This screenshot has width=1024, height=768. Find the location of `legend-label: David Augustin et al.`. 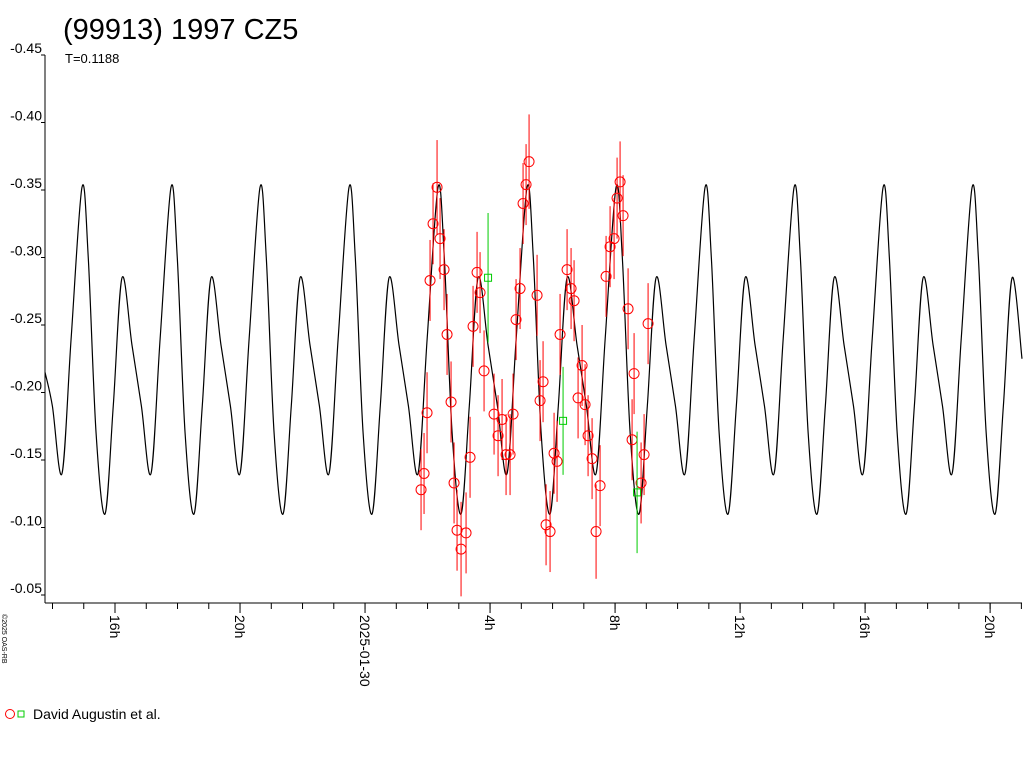

legend-label: David Augustin et al. is located at coordinates (97, 714).